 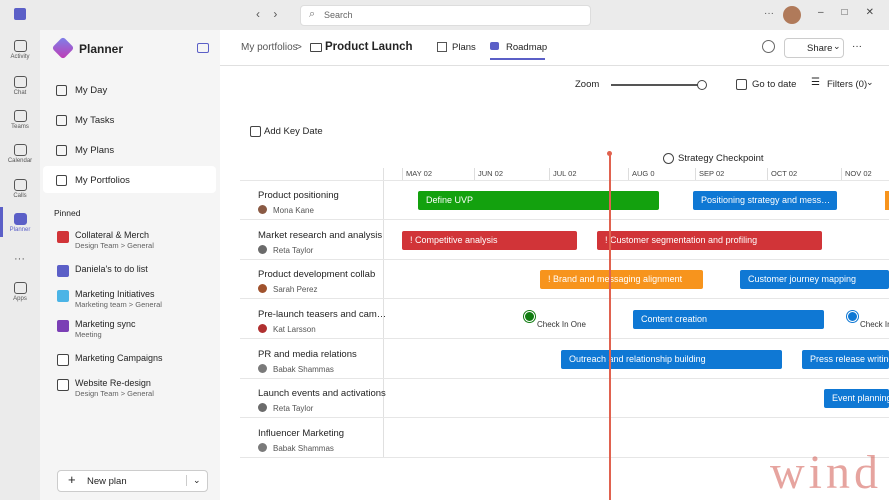 What do you see at coordinates (95, 120) in the screenshot?
I see `nav-item: My Tasks` at bounding box center [95, 120].